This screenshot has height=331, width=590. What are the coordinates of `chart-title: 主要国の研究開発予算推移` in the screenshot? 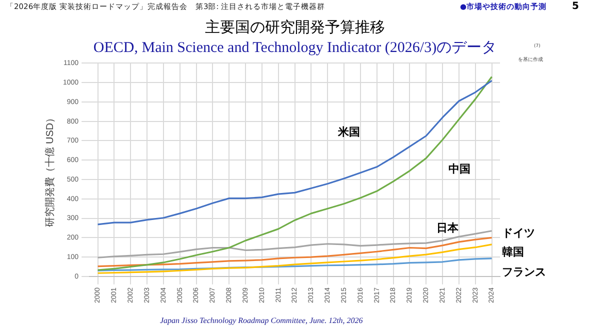 It's located at (295, 27).